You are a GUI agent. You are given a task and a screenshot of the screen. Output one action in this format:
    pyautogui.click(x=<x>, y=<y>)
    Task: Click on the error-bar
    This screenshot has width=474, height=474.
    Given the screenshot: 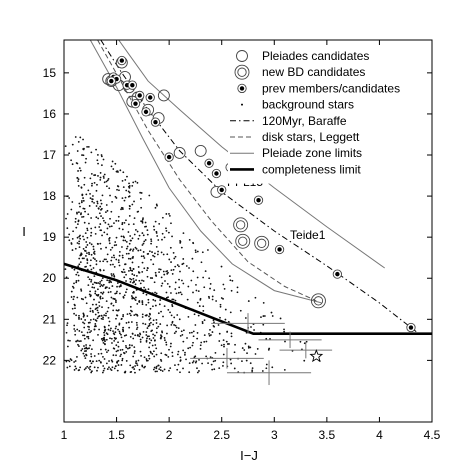 What is the action you would take?
    pyautogui.click(x=269, y=373)
    